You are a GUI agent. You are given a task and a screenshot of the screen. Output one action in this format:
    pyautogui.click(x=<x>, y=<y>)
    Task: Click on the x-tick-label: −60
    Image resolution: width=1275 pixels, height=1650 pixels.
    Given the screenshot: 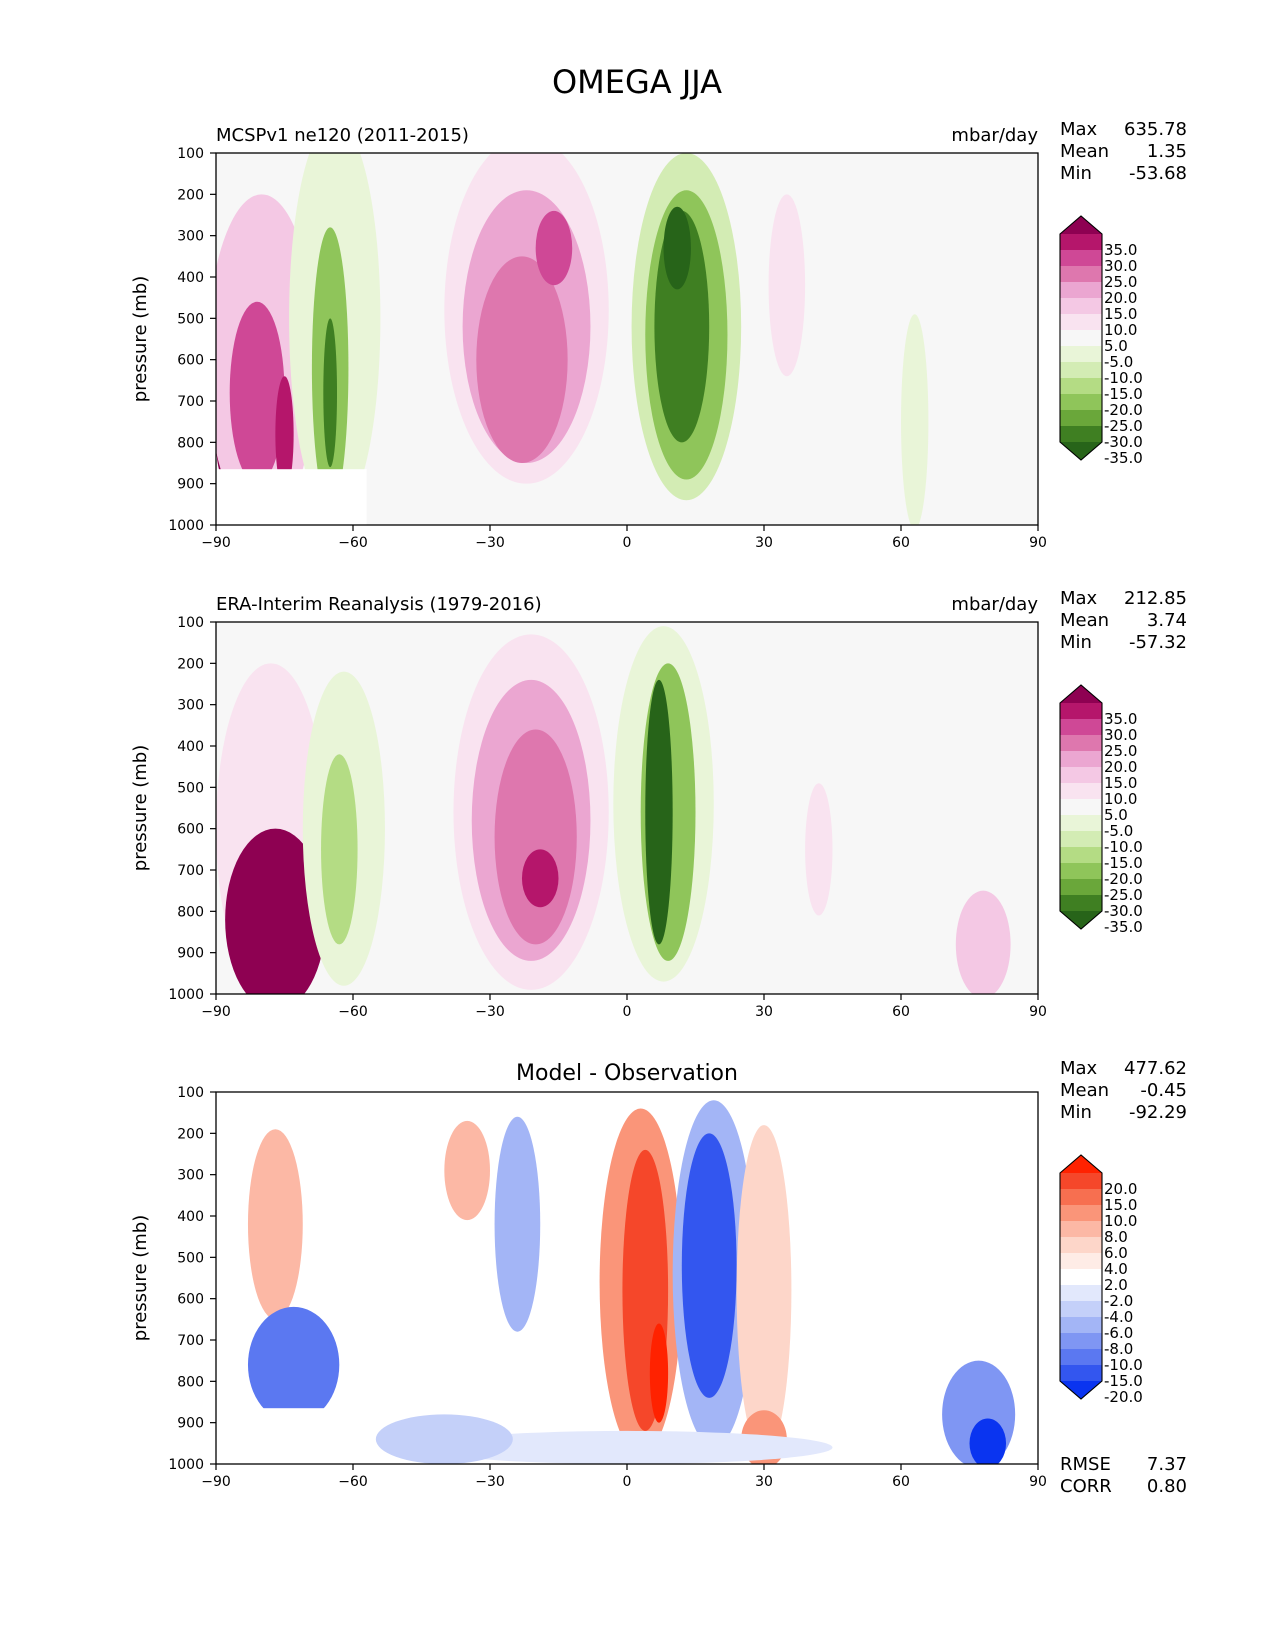 What is the action you would take?
    pyautogui.click(x=353, y=1012)
    